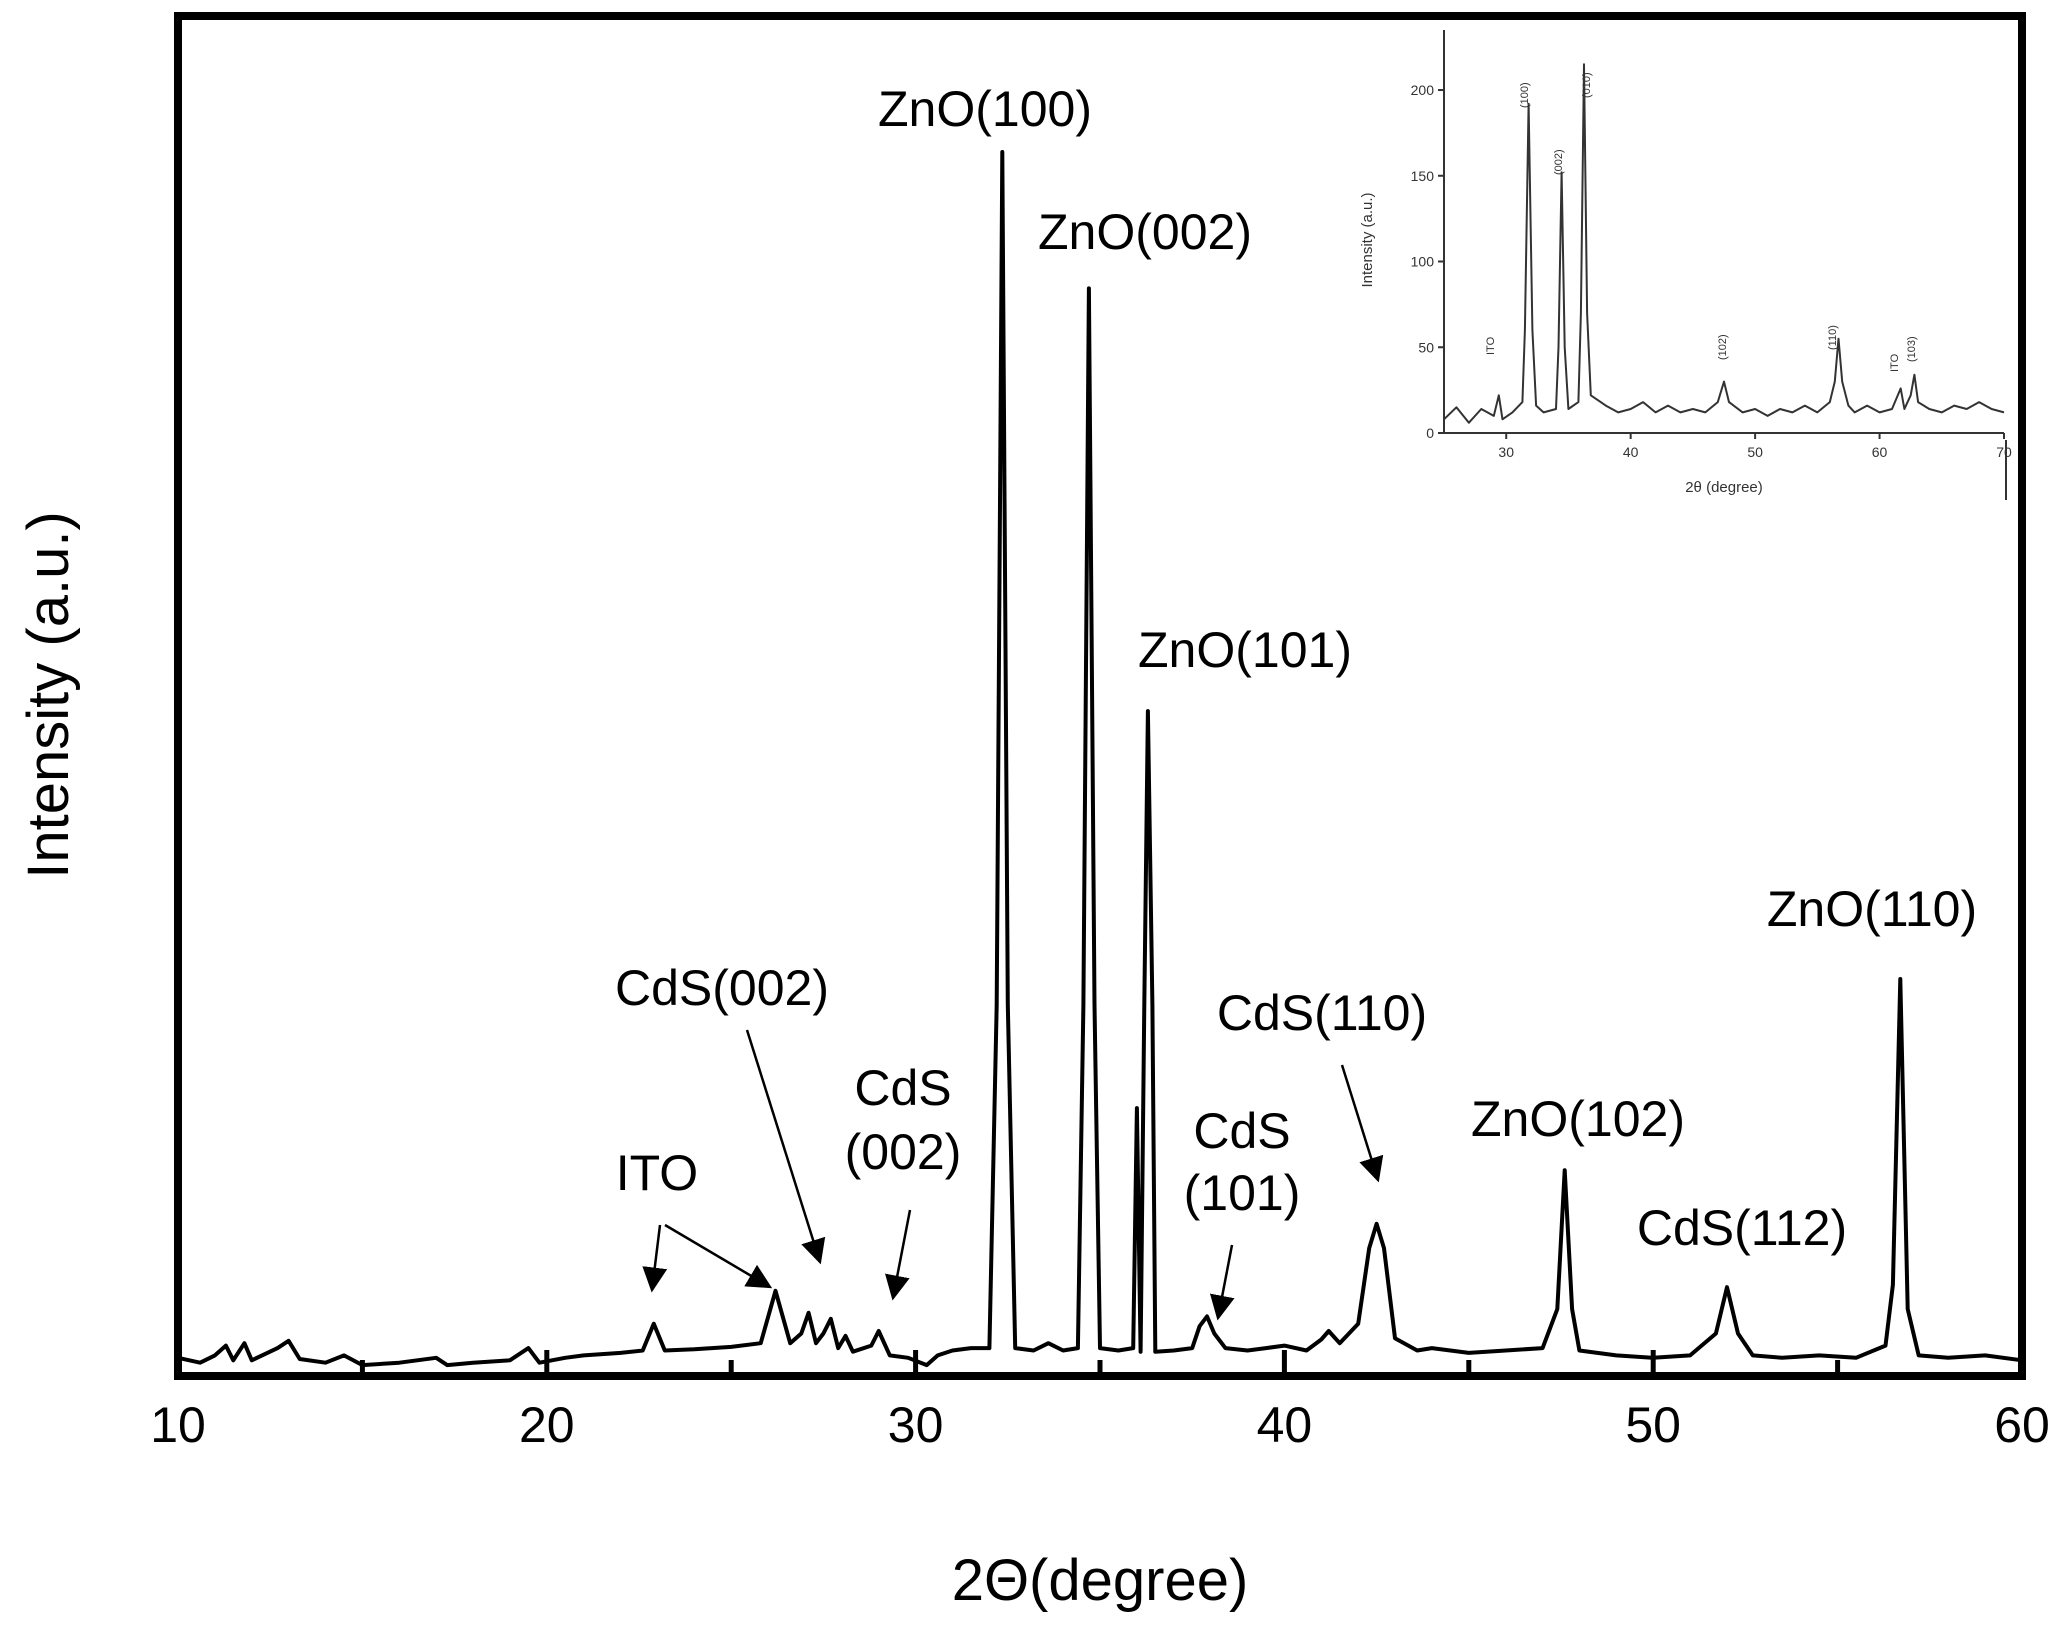 The height and width of the screenshot is (1625, 2058). Describe the element at coordinates (1880, 452) in the screenshot. I see `inset-x-tick-label: 60` at that location.